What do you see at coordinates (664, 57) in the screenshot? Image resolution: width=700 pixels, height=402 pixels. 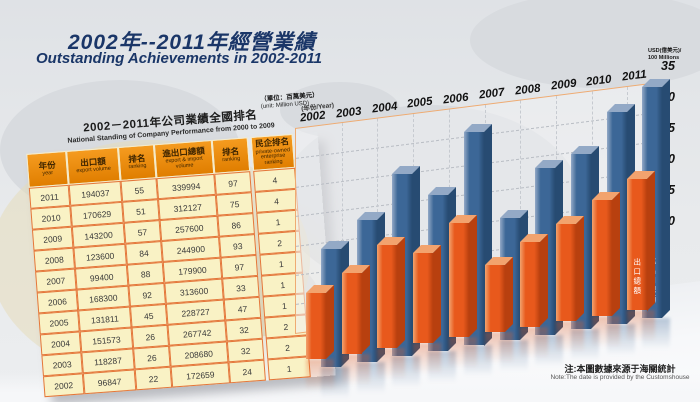 I see `value-axis-title-line2: 100 Millions` at bounding box center [664, 57].